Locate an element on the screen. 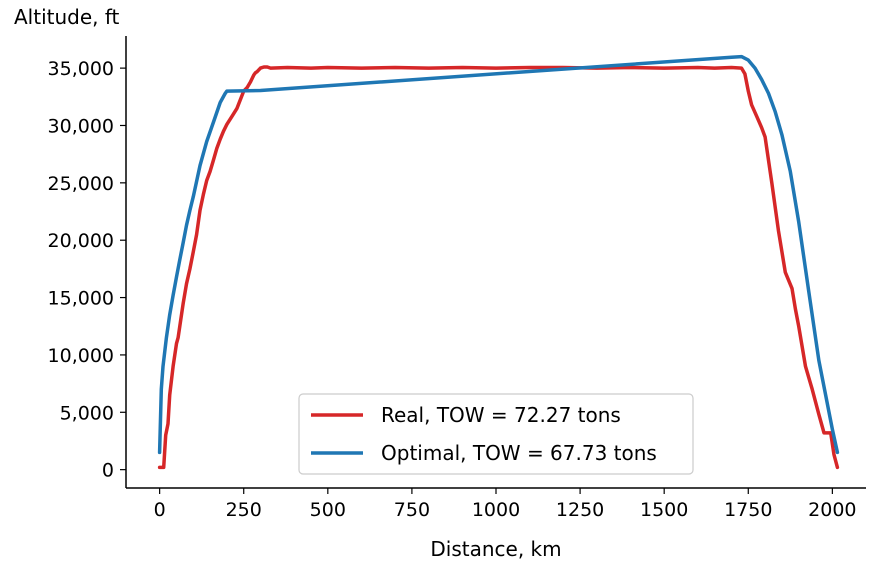  y-tick-label: 30,000 is located at coordinates (81, 126).